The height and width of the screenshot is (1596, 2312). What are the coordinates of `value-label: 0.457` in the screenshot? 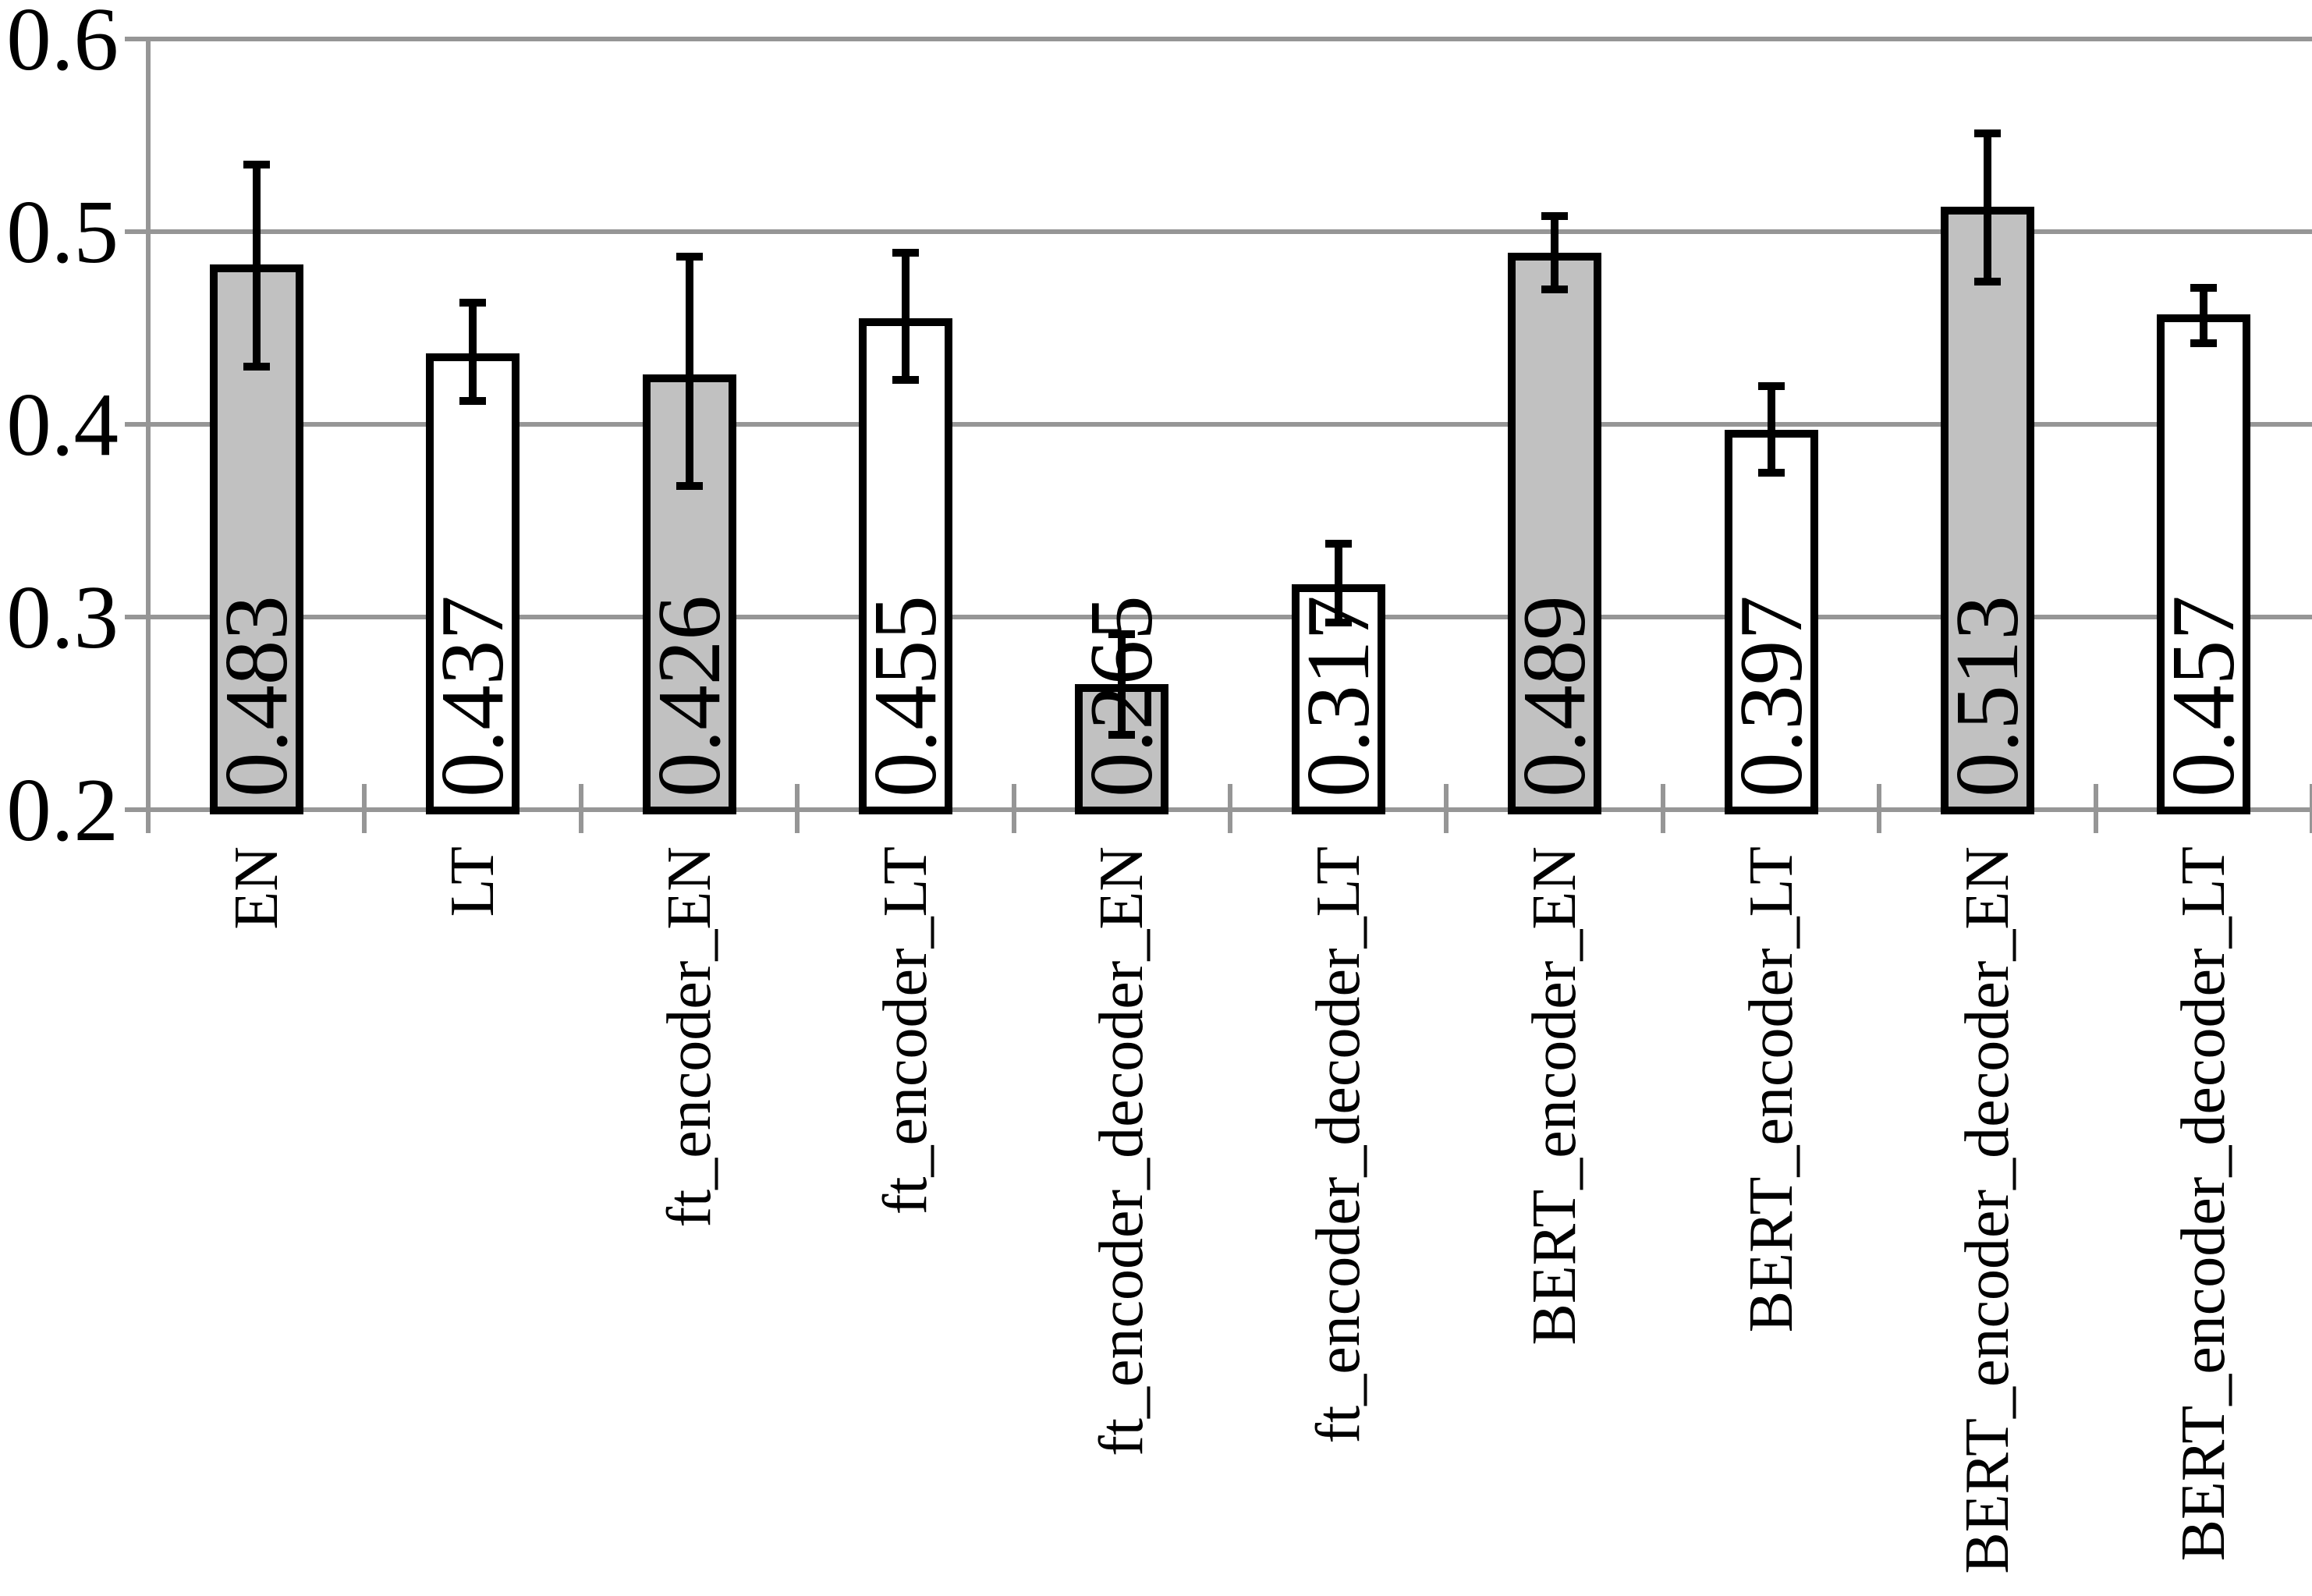 It's located at (2203, 696).